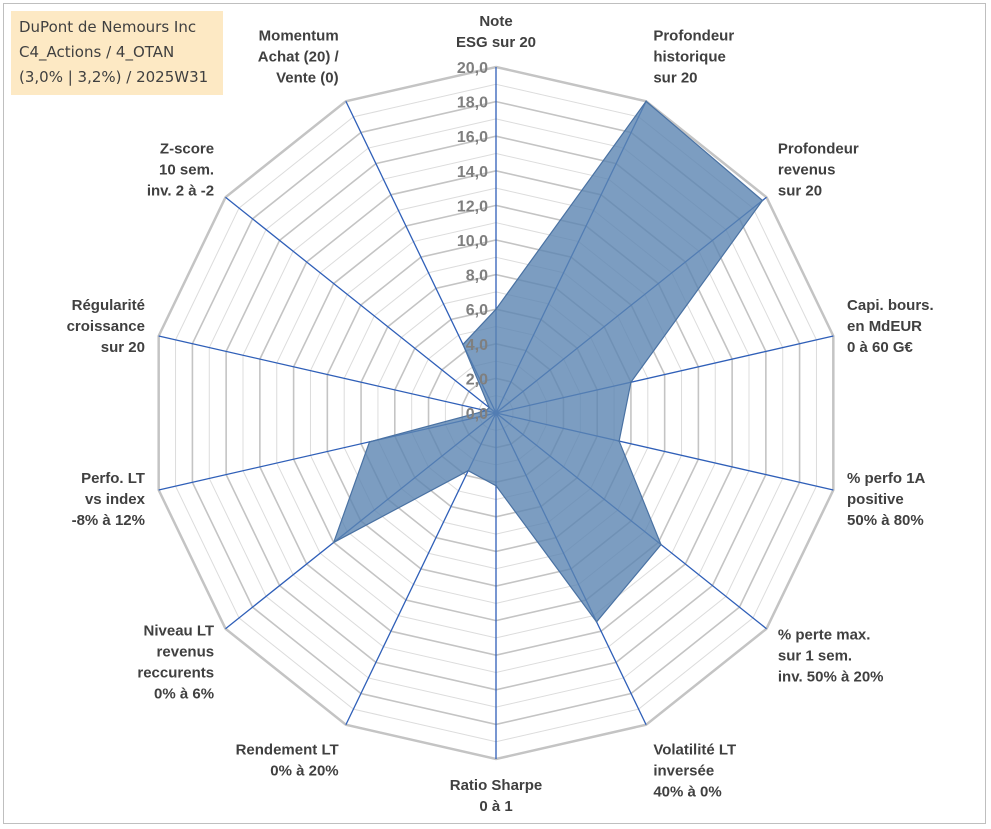 This screenshot has width=991, height=829. I want to click on category-label: Rendement LT 0% à 20%, so click(287, 761).